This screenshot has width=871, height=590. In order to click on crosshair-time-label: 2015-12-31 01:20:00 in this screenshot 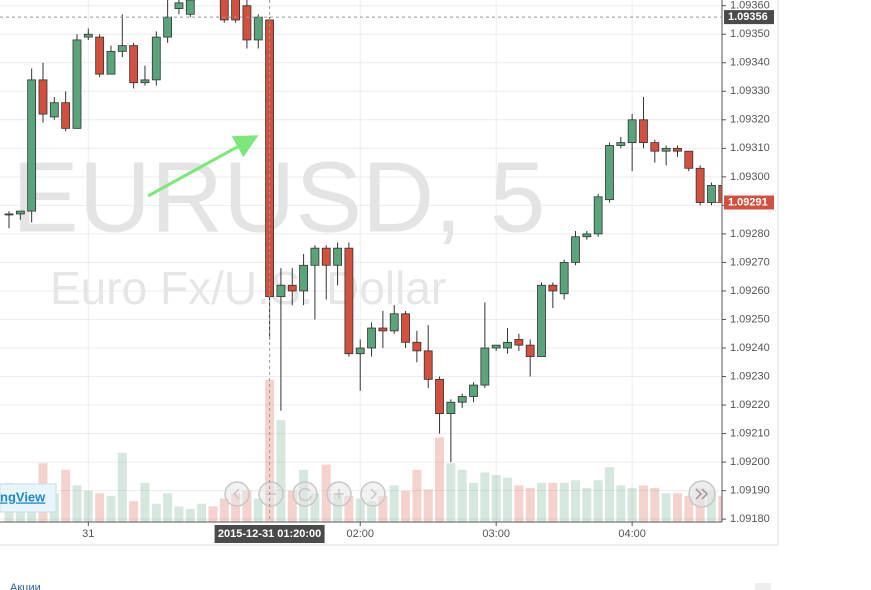, I will do `click(269, 534)`.